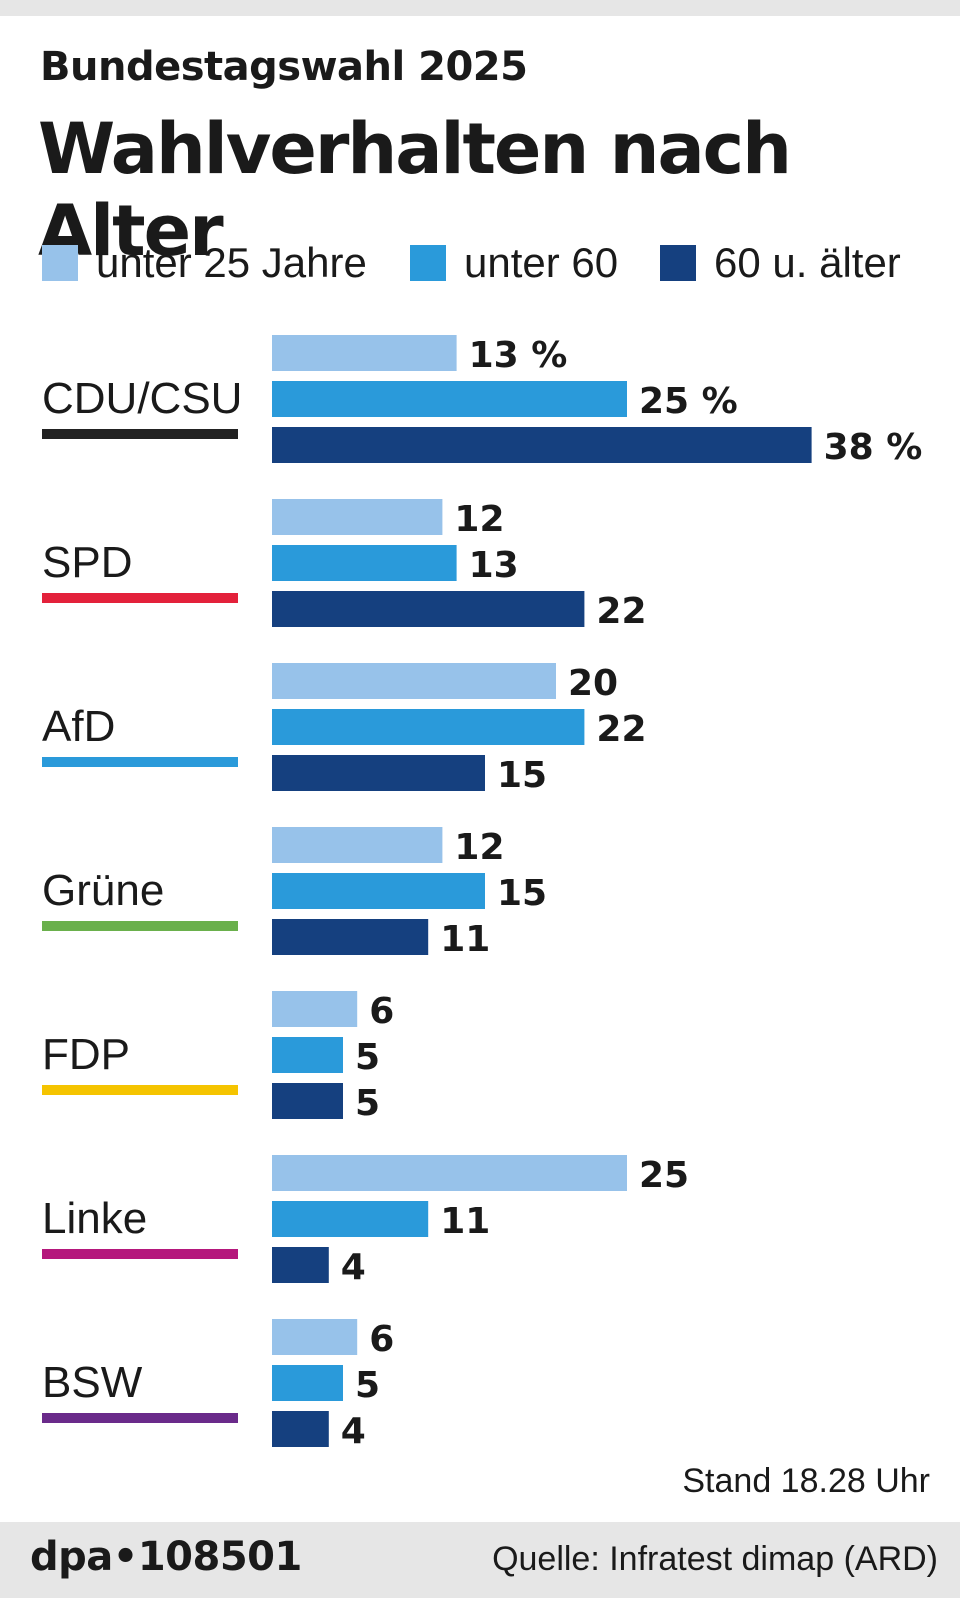  Describe the element at coordinates (353, 1267) in the screenshot. I see `value-label-linke-series-2: 4` at that location.